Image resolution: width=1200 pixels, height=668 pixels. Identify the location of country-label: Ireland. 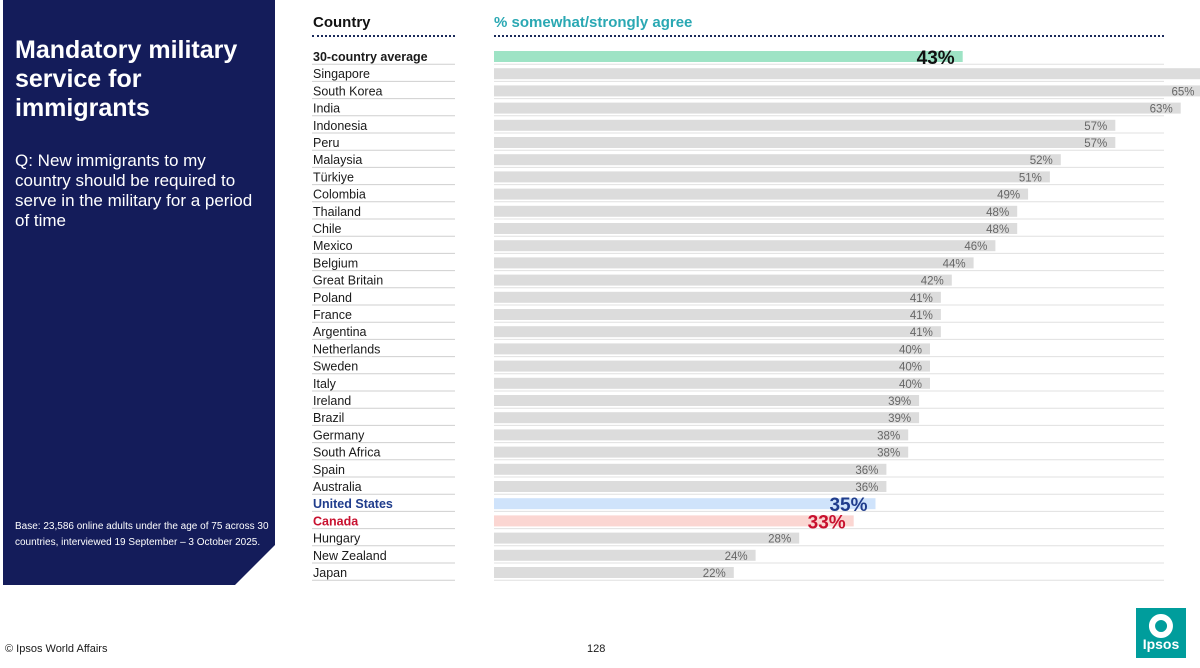
(332, 401).